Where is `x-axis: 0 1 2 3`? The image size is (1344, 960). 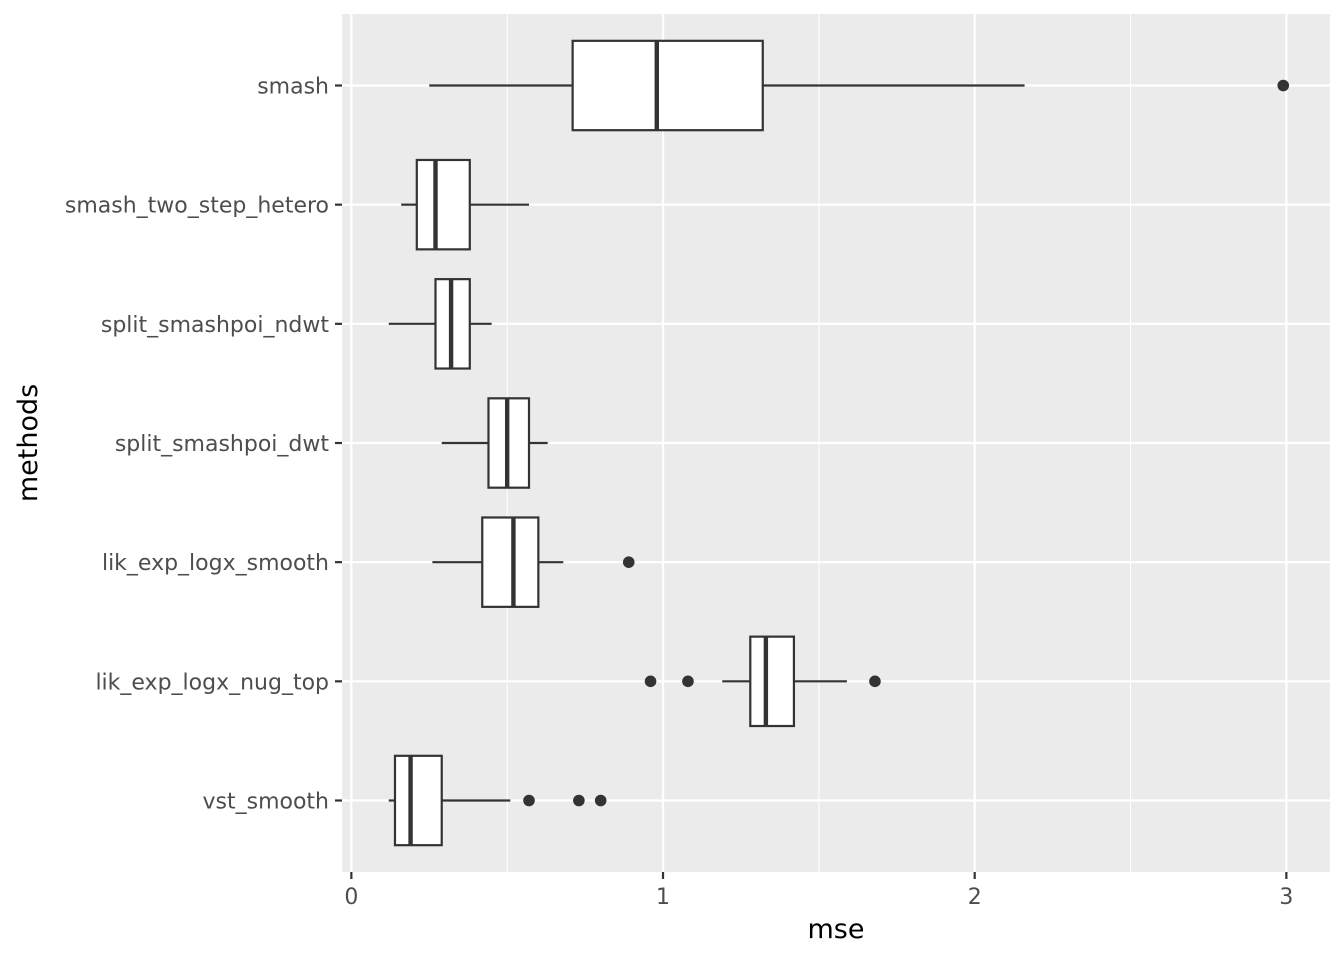
x-axis: 0 1 2 3 is located at coordinates (818, 891).